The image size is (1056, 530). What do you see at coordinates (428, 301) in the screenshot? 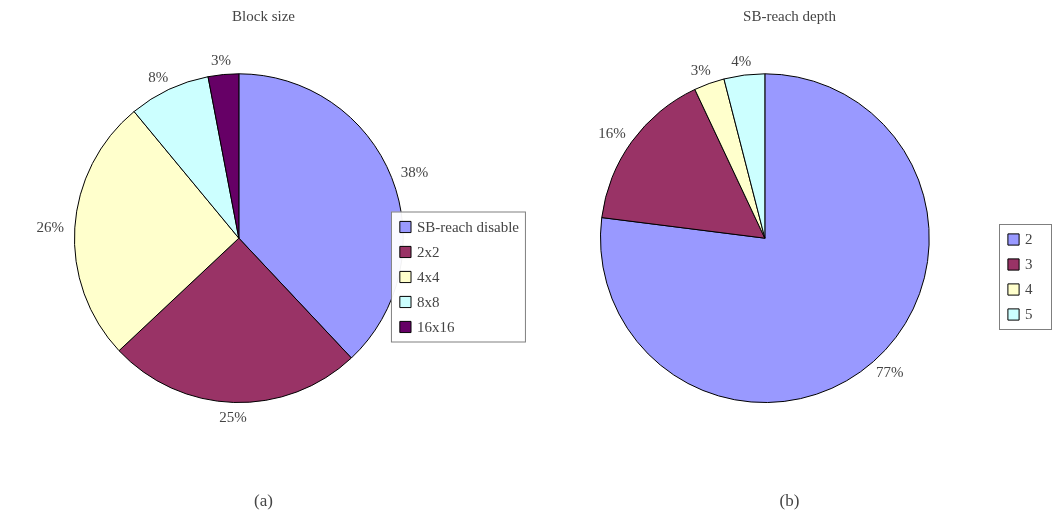
I see `legend-label: 8x8` at bounding box center [428, 301].